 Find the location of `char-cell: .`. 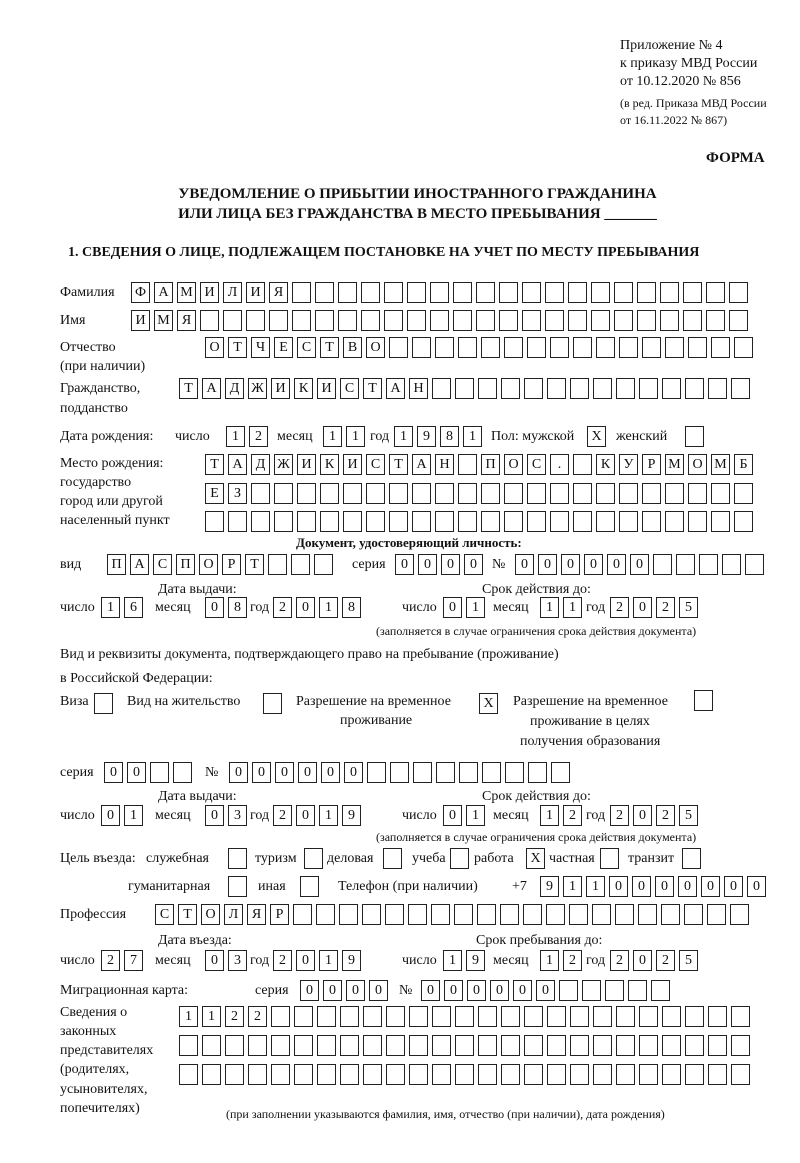

char-cell: . is located at coordinates (559, 464).